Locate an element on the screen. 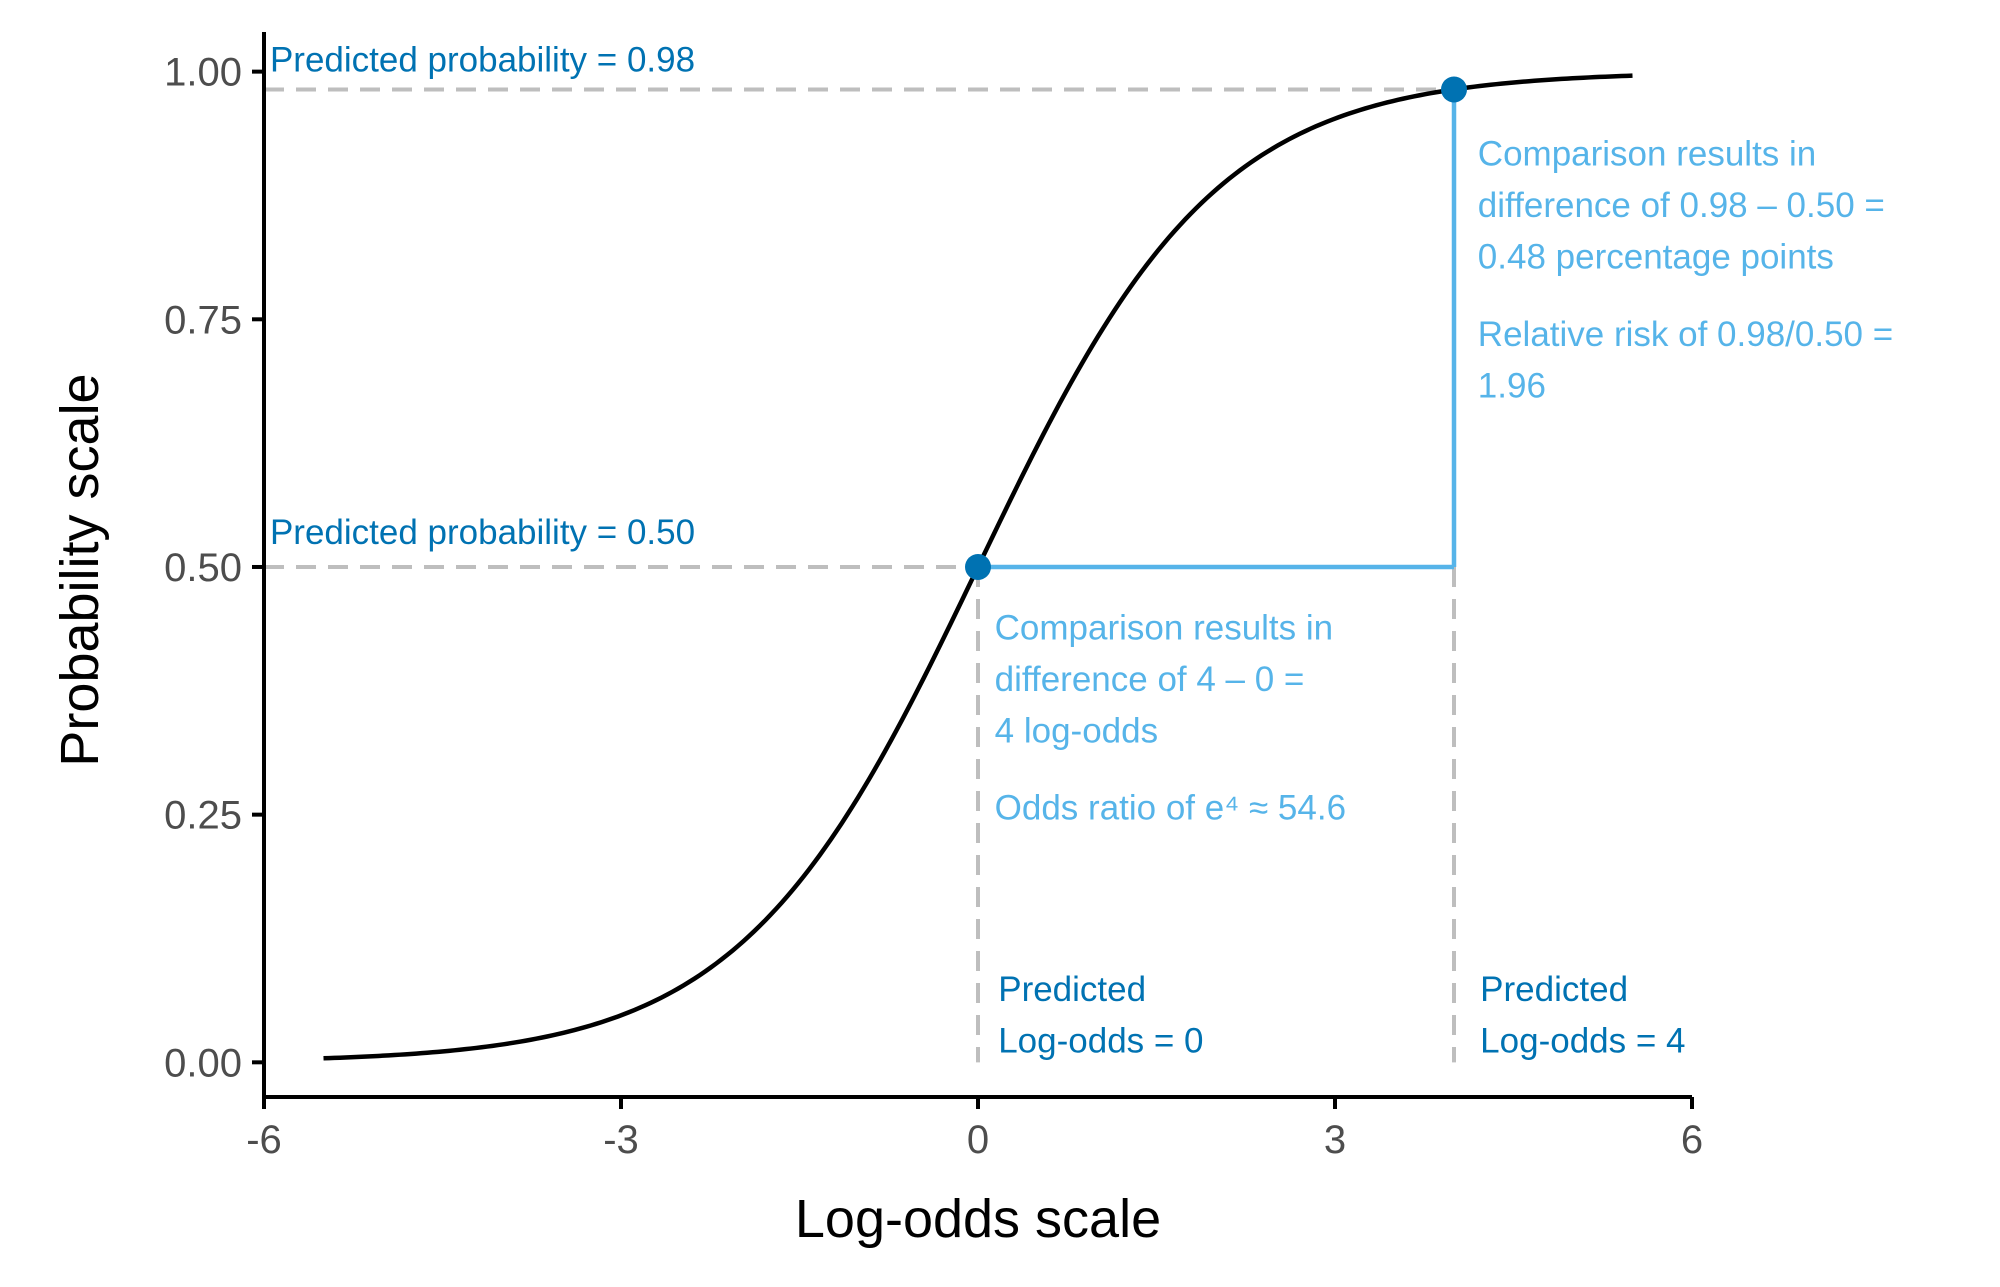  x-tick-label: 6 is located at coordinates (1692, 1140).